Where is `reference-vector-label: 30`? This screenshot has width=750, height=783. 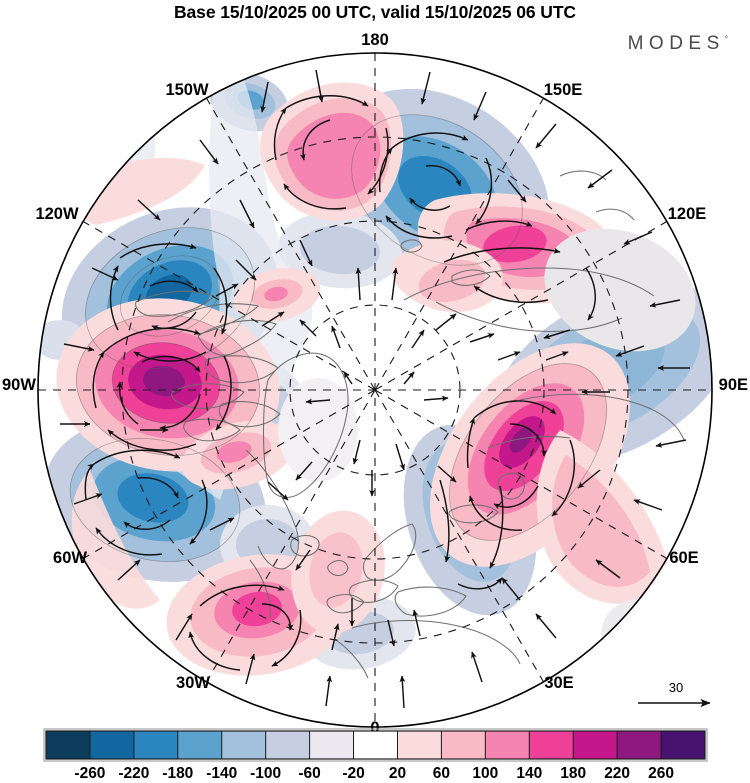 reference-vector-label: 30 is located at coordinates (676, 687).